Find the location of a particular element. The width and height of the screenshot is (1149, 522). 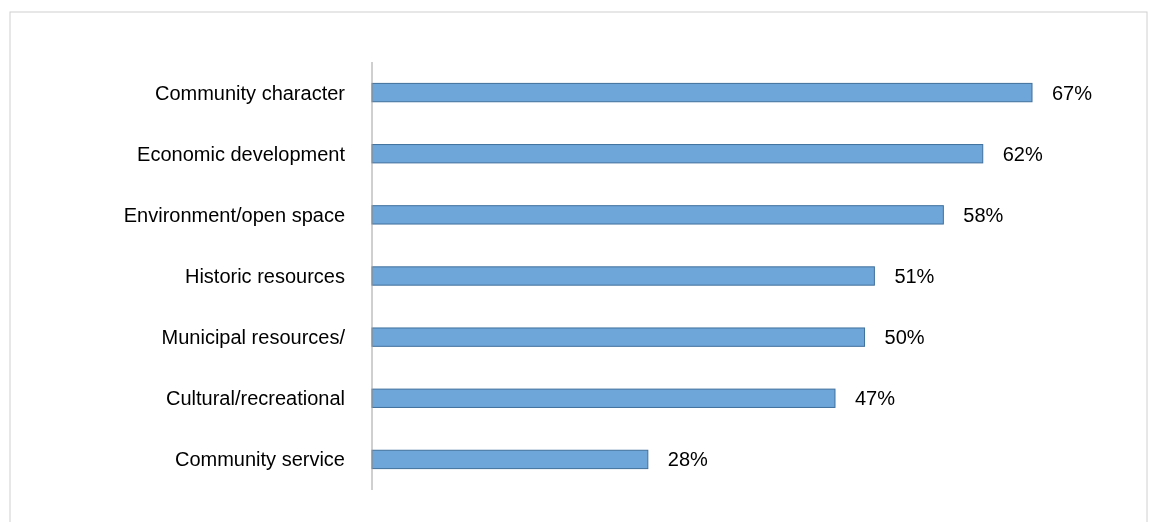

y-tick-label: Municipal resources/ is located at coordinates (253, 337).